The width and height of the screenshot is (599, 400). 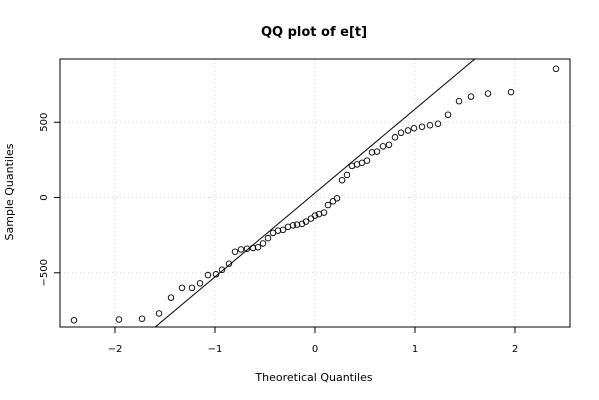 I want to click on y-tick-label: −500, so click(x=44, y=272).